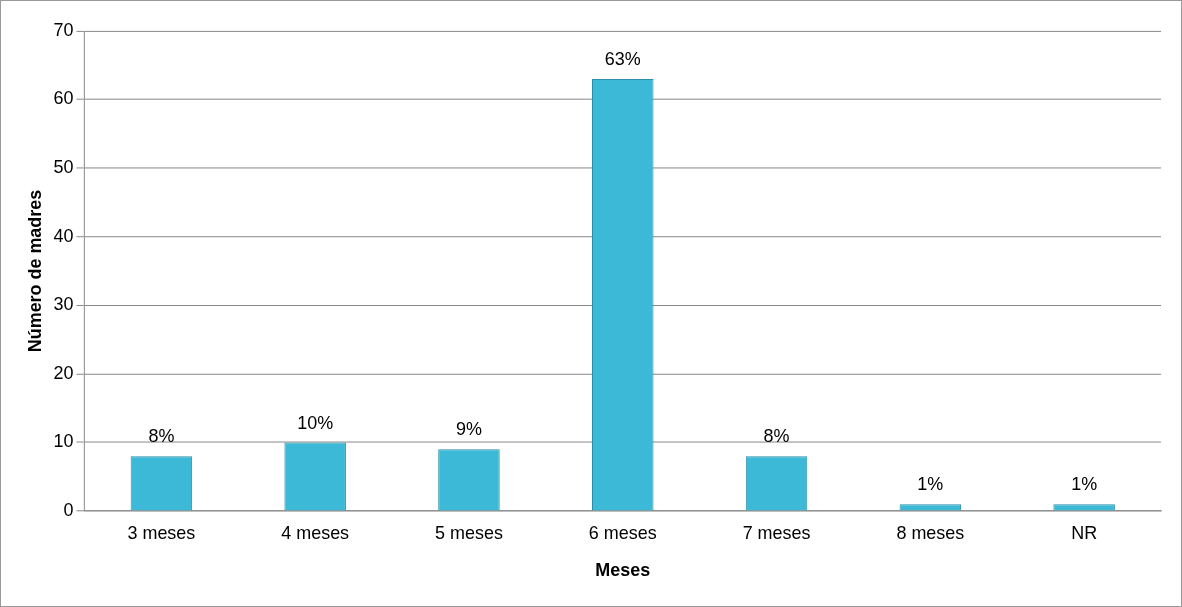 This screenshot has width=1182, height=607. Describe the element at coordinates (776, 532) in the screenshot. I see `x-tick-label: 7 meses` at that location.